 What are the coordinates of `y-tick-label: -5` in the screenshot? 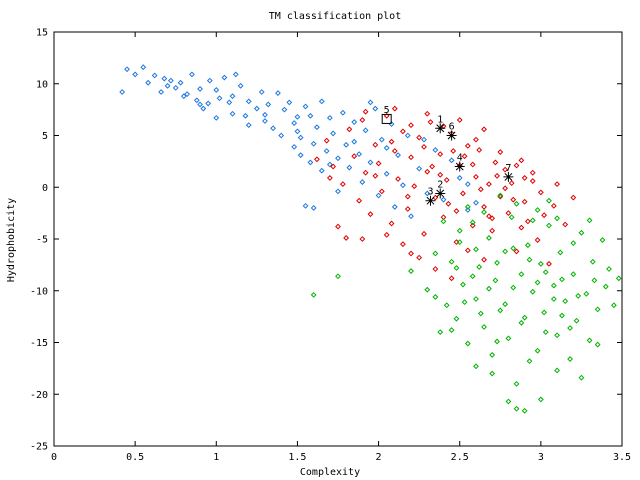 It's located at (42, 240).